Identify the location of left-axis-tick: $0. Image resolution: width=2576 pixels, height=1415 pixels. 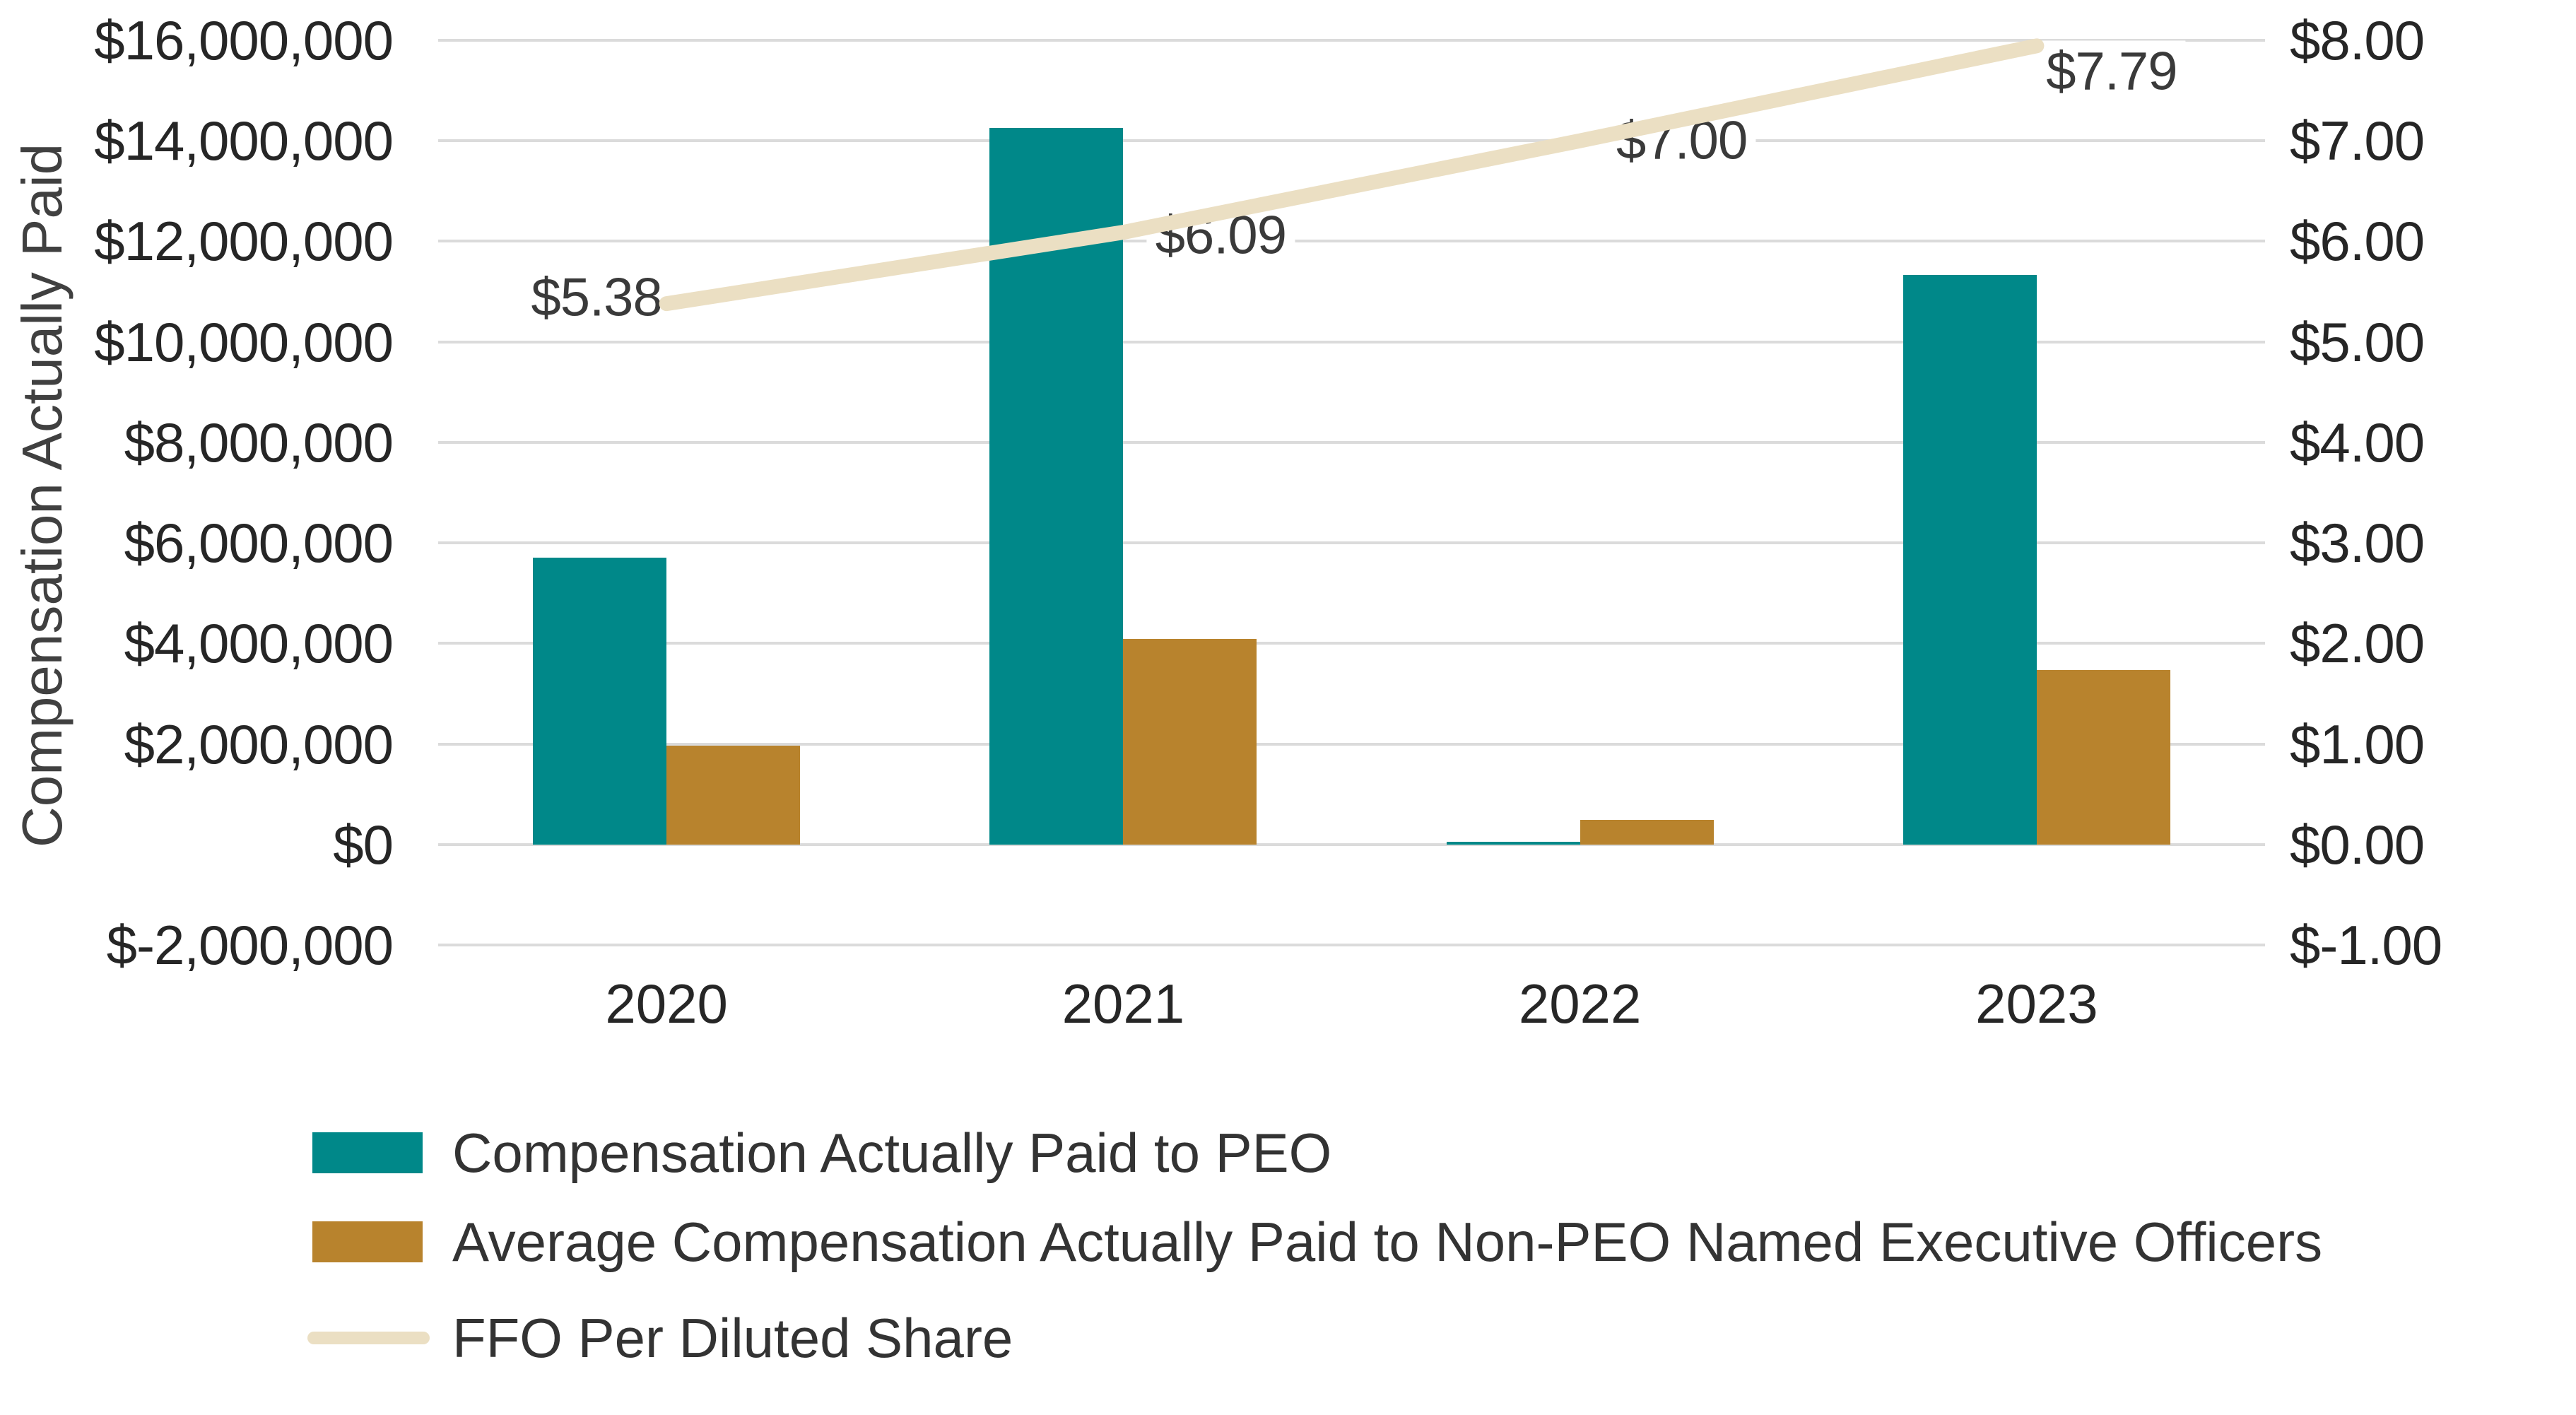
(363, 844).